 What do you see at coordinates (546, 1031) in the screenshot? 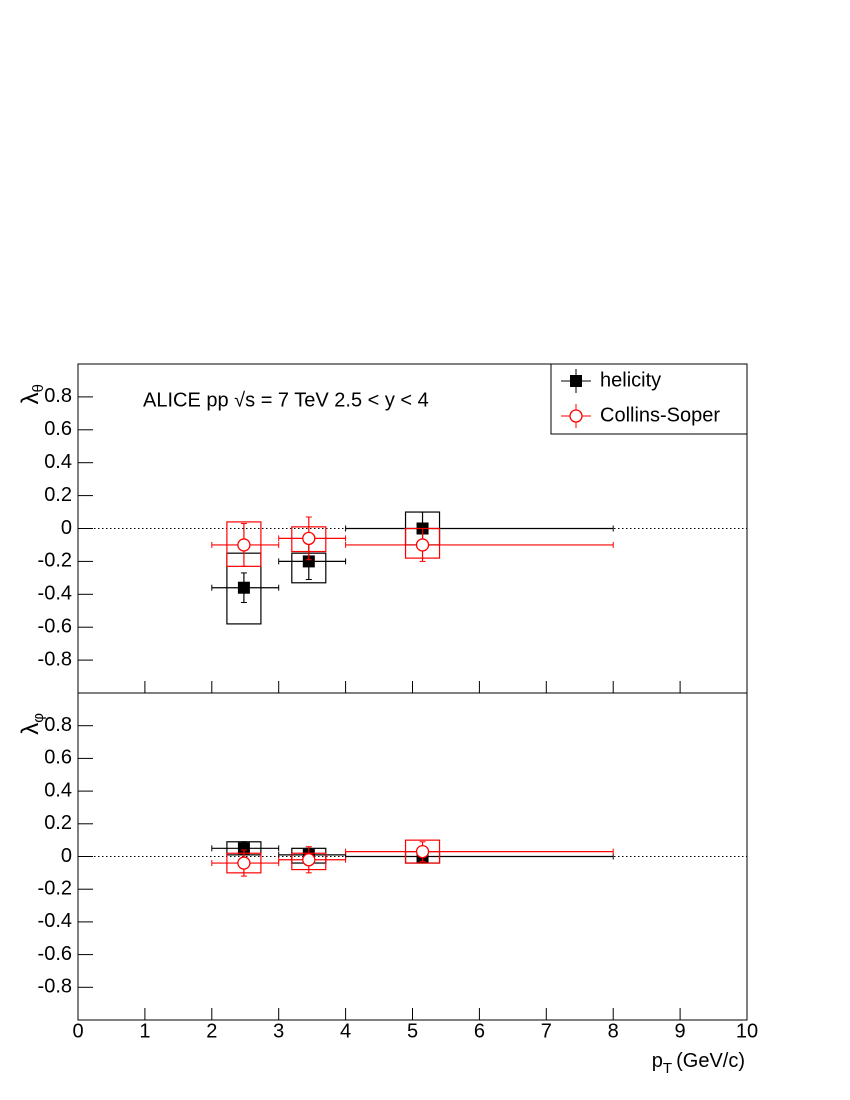
I see `x-tick-label: 7` at bounding box center [546, 1031].